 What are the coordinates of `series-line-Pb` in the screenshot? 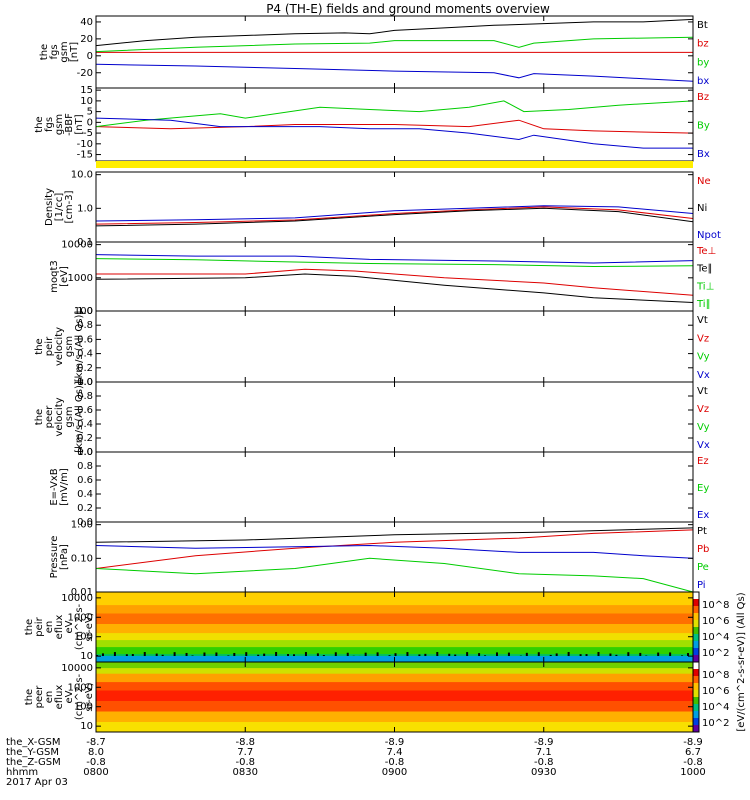 It's located at (394, 549).